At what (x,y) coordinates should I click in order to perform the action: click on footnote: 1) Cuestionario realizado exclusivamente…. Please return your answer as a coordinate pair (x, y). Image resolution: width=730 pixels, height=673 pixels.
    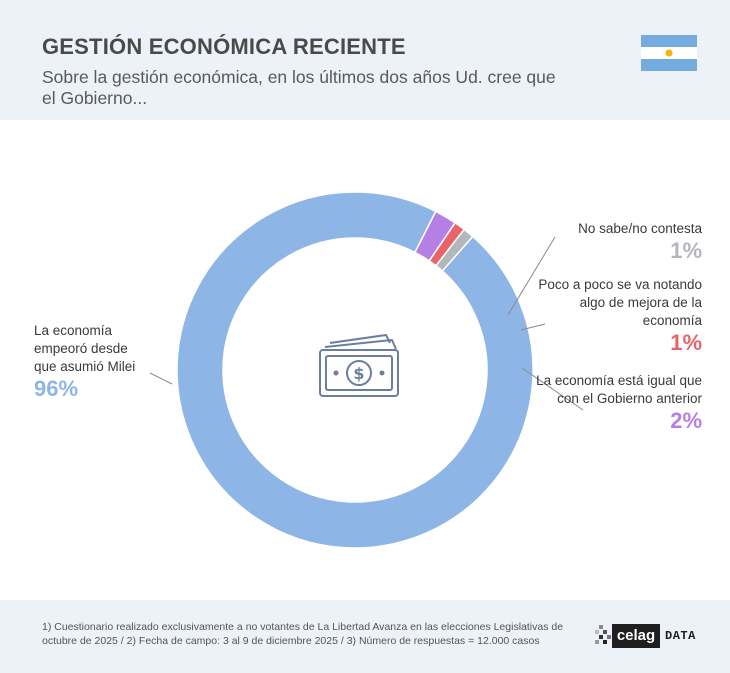
    Looking at the image, I should click on (303, 634).